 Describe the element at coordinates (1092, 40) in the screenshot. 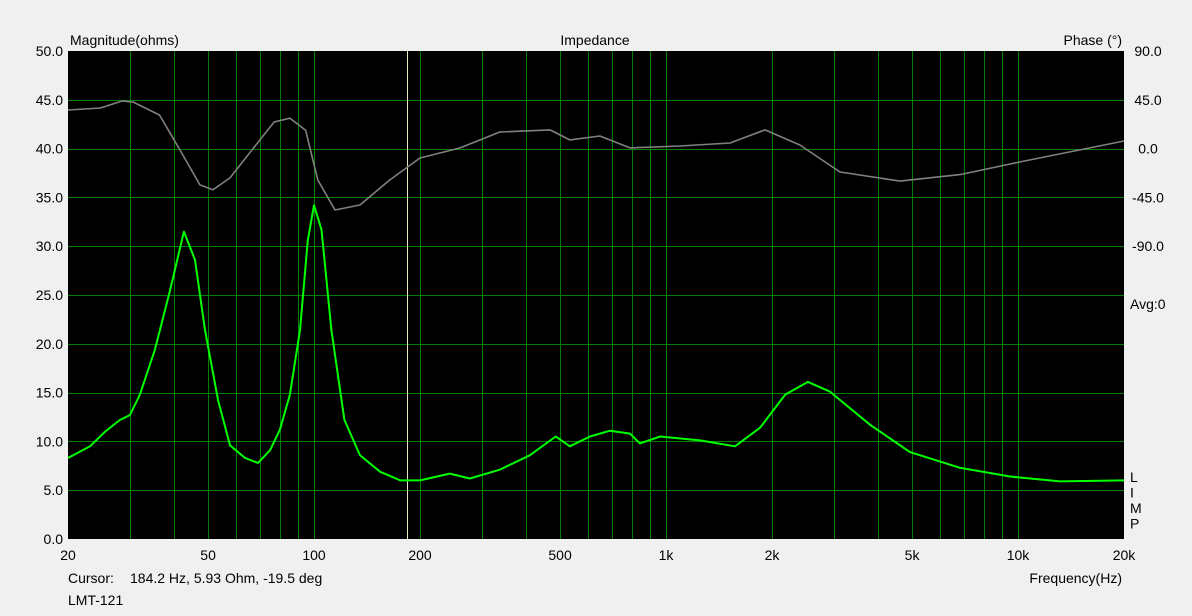

I see `y2-axis-label: Phase (°)` at that location.